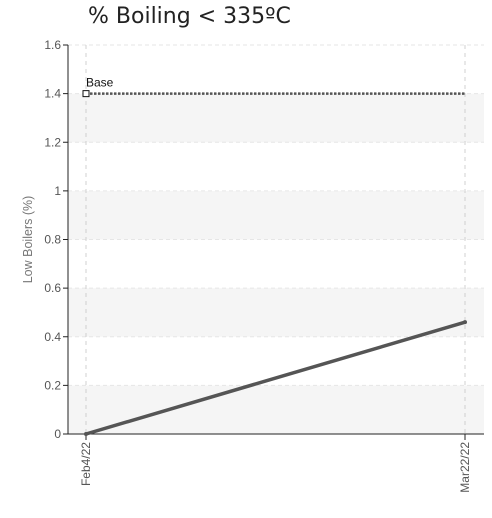  Describe the element at coordinates (52, 94) in the screenshot. I see `y-tick-label: 1.4` at that location.